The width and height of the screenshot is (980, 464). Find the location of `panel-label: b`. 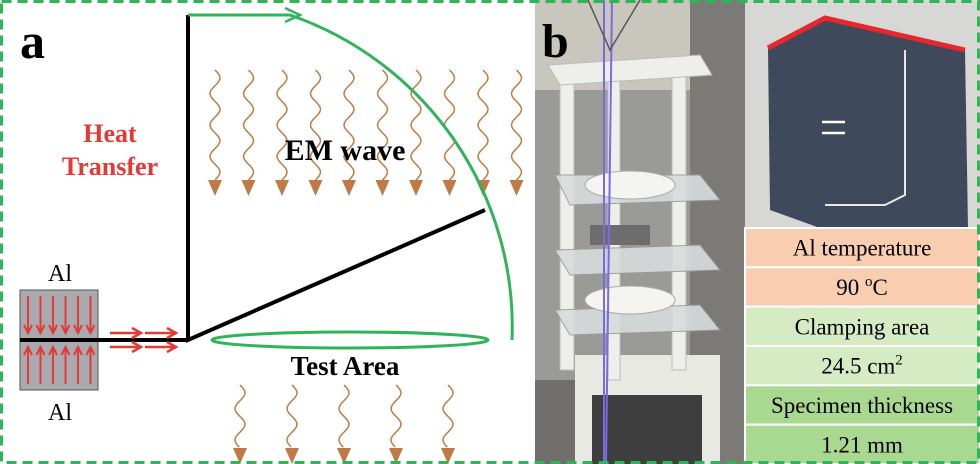

panel-label: b is located at coordinates (555, 41).